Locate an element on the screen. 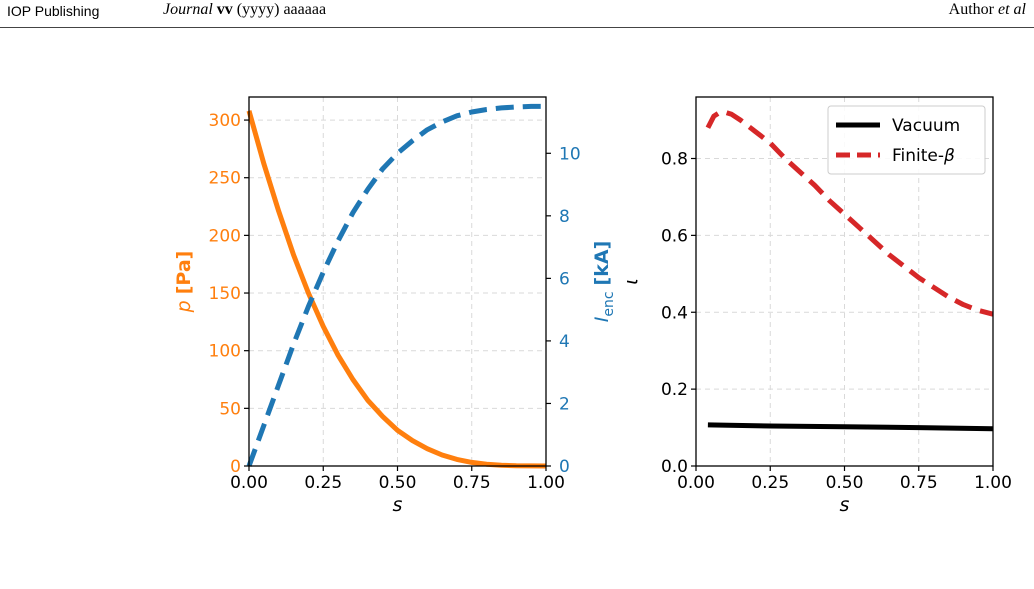 The height and width of the screenshot is (589, 1034). y-left-tick-label: 150 is located at coordinates (225, 294).